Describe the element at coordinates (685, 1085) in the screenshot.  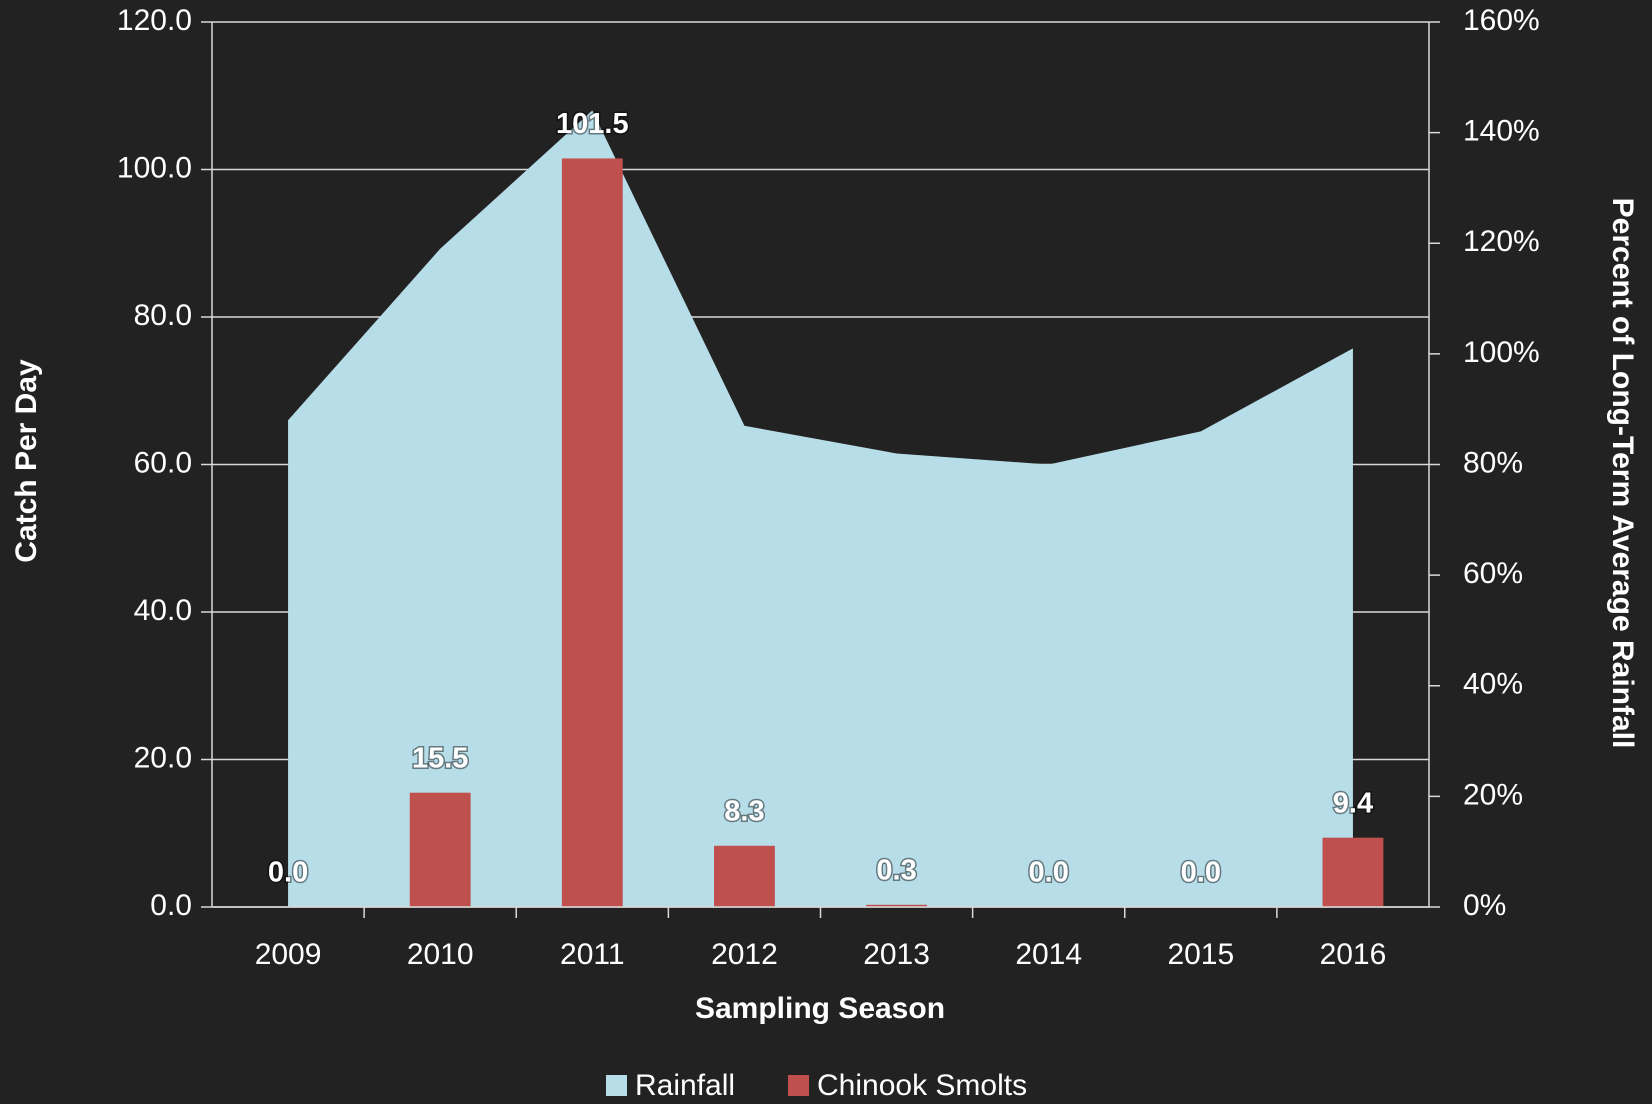
I see `legend-label: Rainfall` at that location.